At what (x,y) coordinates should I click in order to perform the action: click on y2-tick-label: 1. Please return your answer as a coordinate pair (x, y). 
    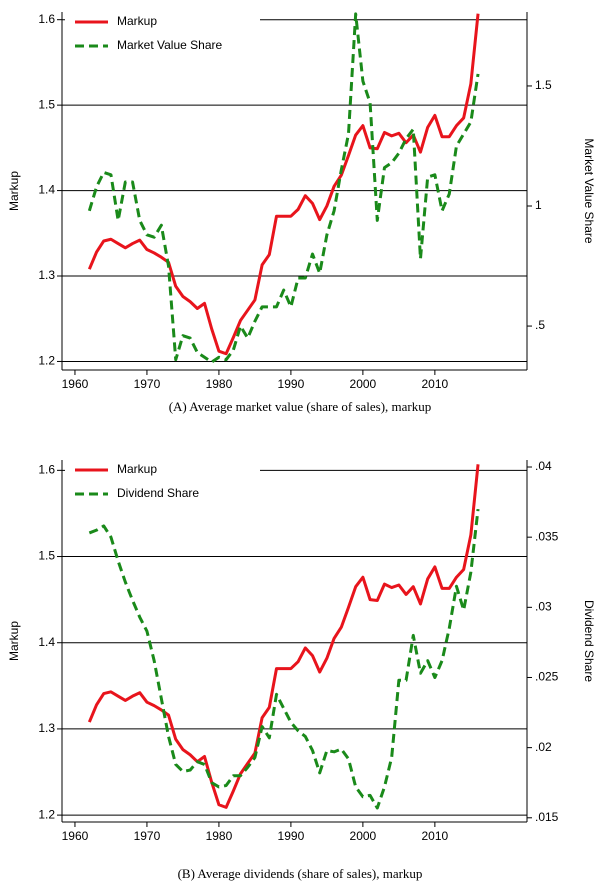
    Looking at the image, I should click on (538, 205).